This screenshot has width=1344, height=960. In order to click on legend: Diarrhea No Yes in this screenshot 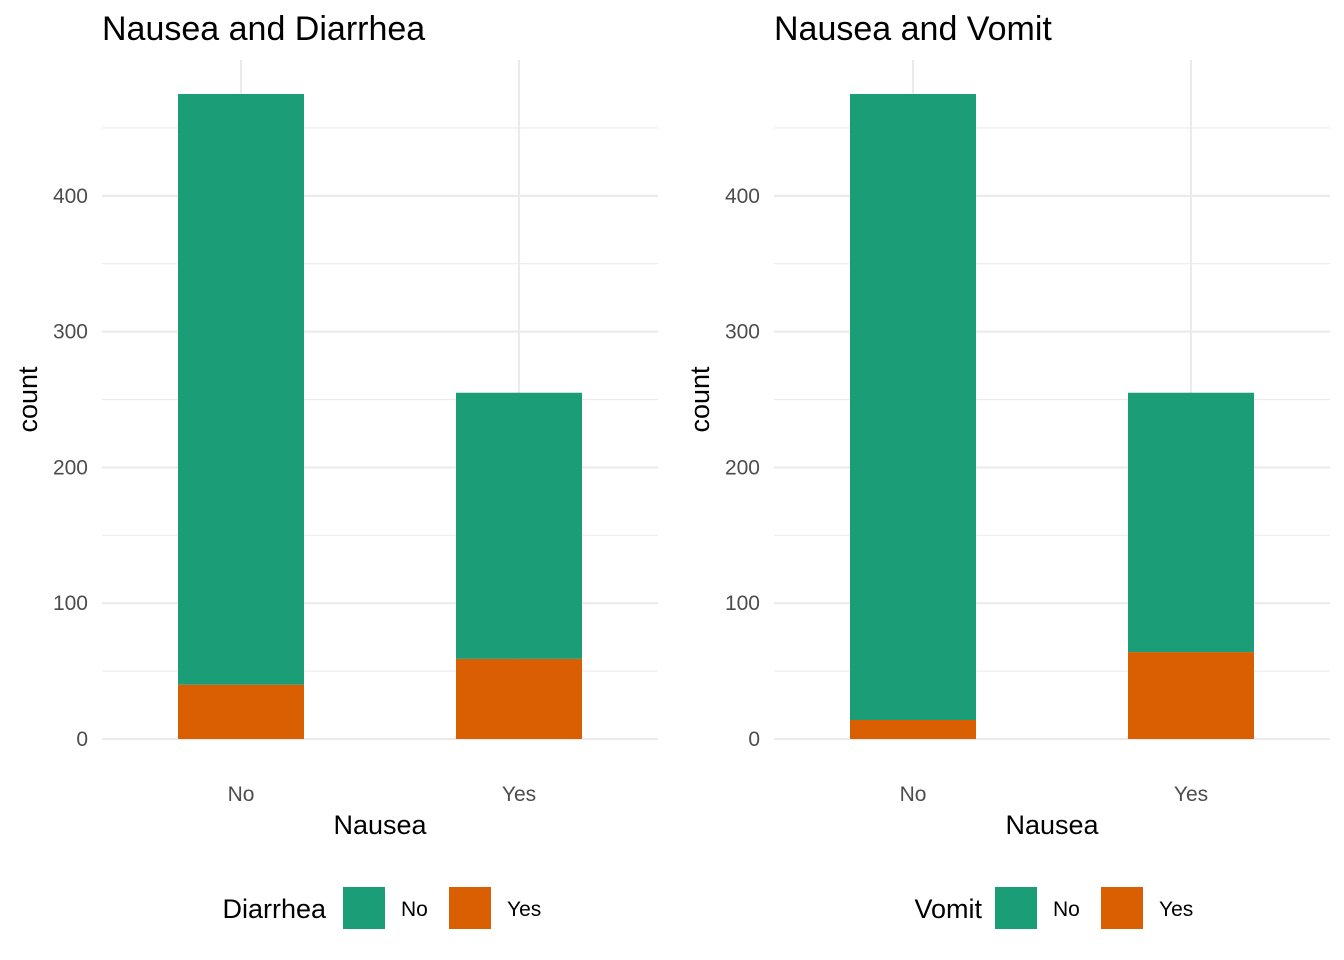, I will do `click(381, 908)`.